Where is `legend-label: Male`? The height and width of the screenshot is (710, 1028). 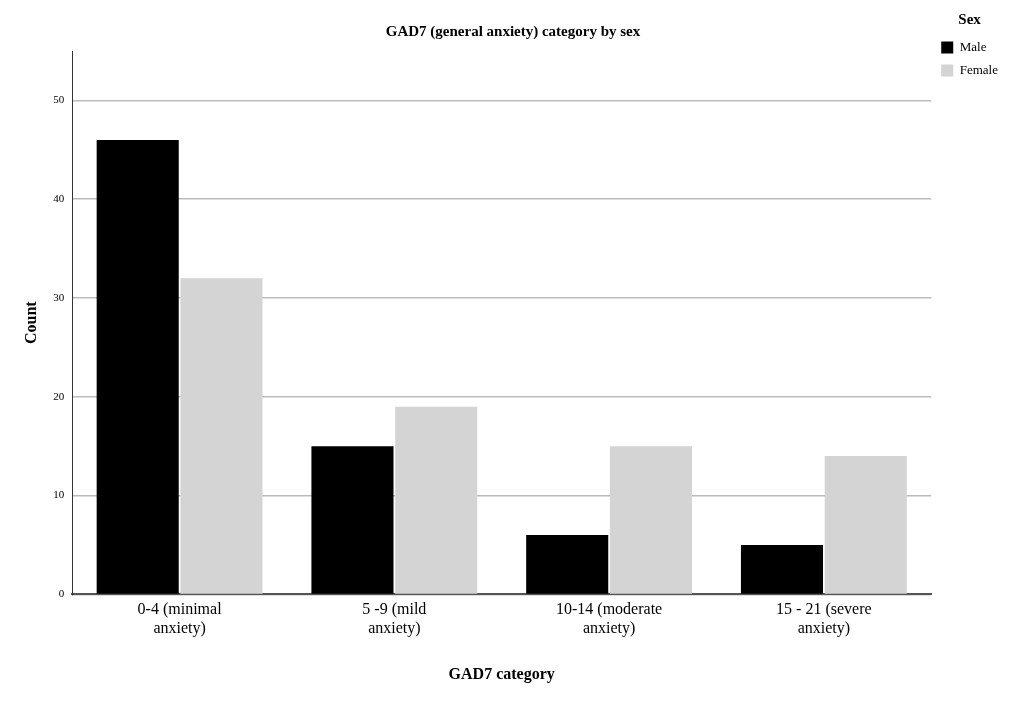 legend-label: Male is located at coordinates (973, 46).